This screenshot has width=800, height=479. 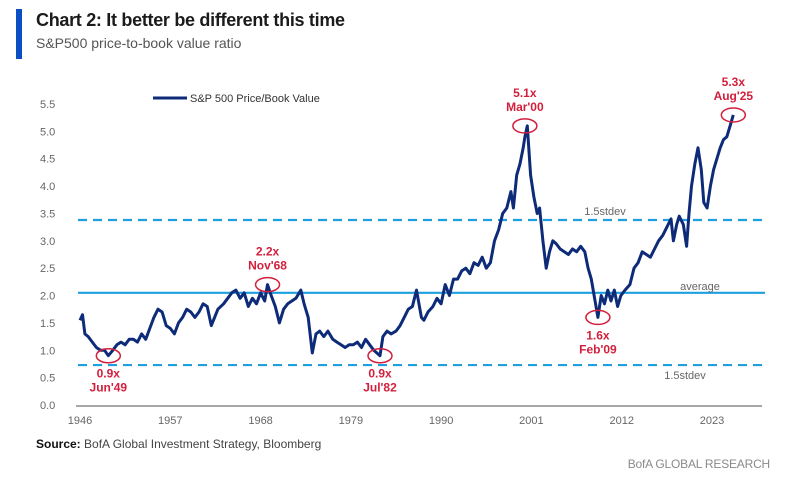 I want to click on annotation-date: Jun'49, so click(x=109, y=388).